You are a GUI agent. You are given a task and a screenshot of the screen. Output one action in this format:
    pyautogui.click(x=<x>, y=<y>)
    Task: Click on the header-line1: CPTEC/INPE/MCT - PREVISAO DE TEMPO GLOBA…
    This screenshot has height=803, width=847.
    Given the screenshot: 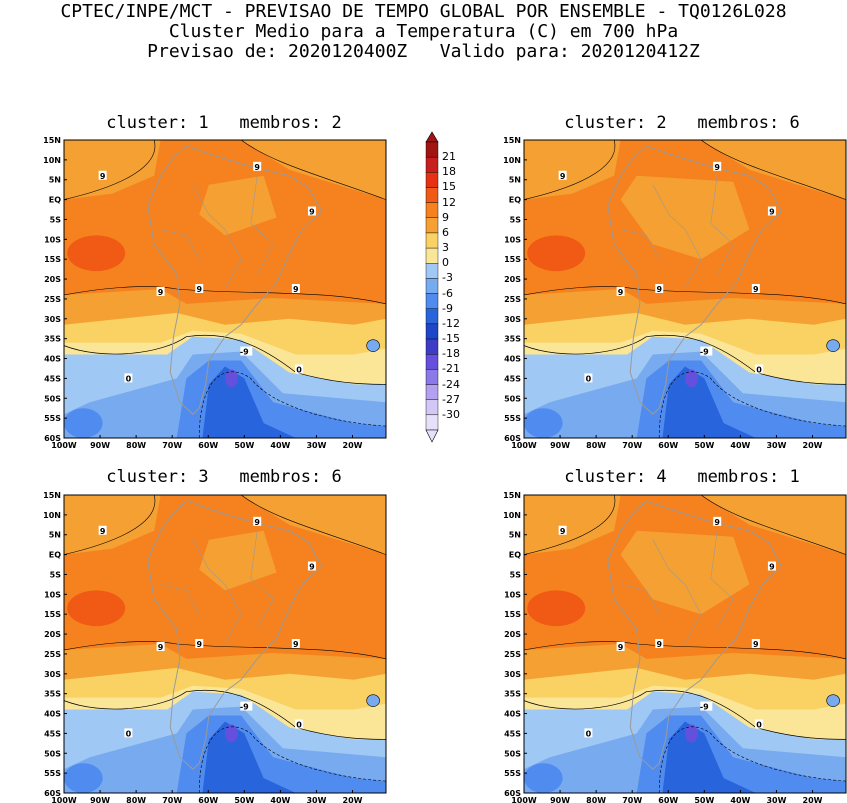 What is the action you would take?
    pyautogui.click(x=423, y=11)
    